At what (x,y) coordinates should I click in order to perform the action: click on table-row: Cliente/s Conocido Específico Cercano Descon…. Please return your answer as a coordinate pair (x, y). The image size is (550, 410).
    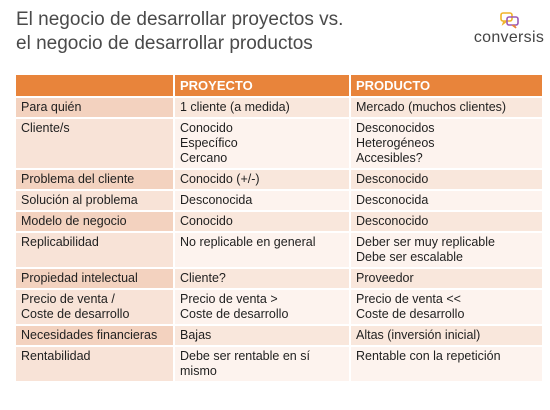
    Looking at the image, I should click on (279, 143).